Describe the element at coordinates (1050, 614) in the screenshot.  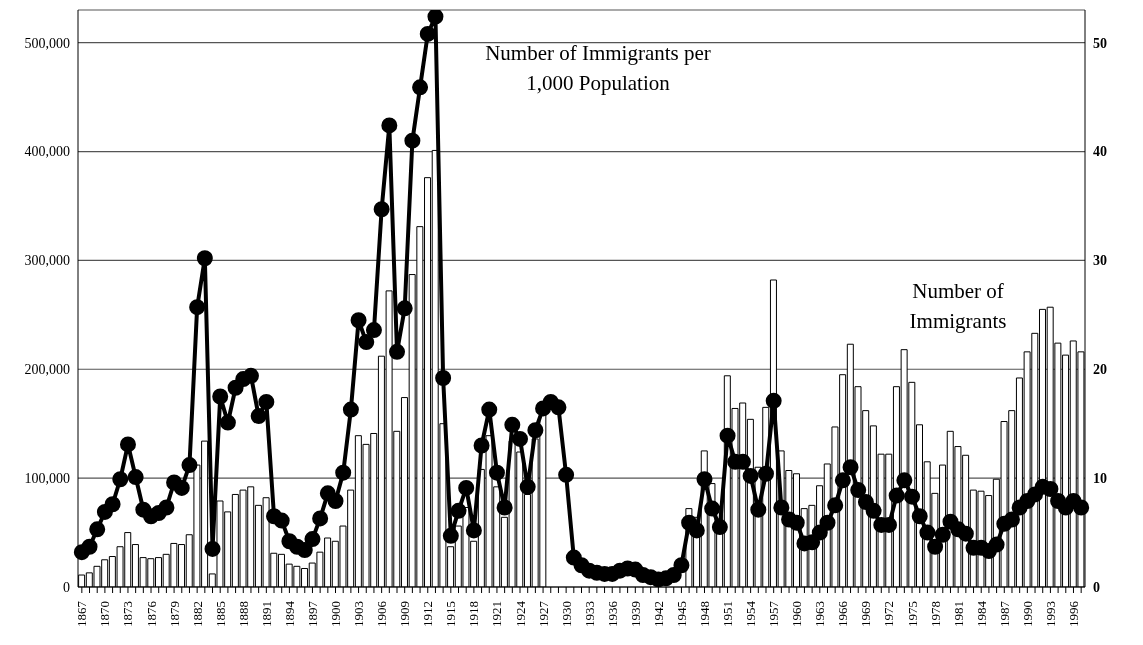
I see `x-tick-label: 1993` at that location.